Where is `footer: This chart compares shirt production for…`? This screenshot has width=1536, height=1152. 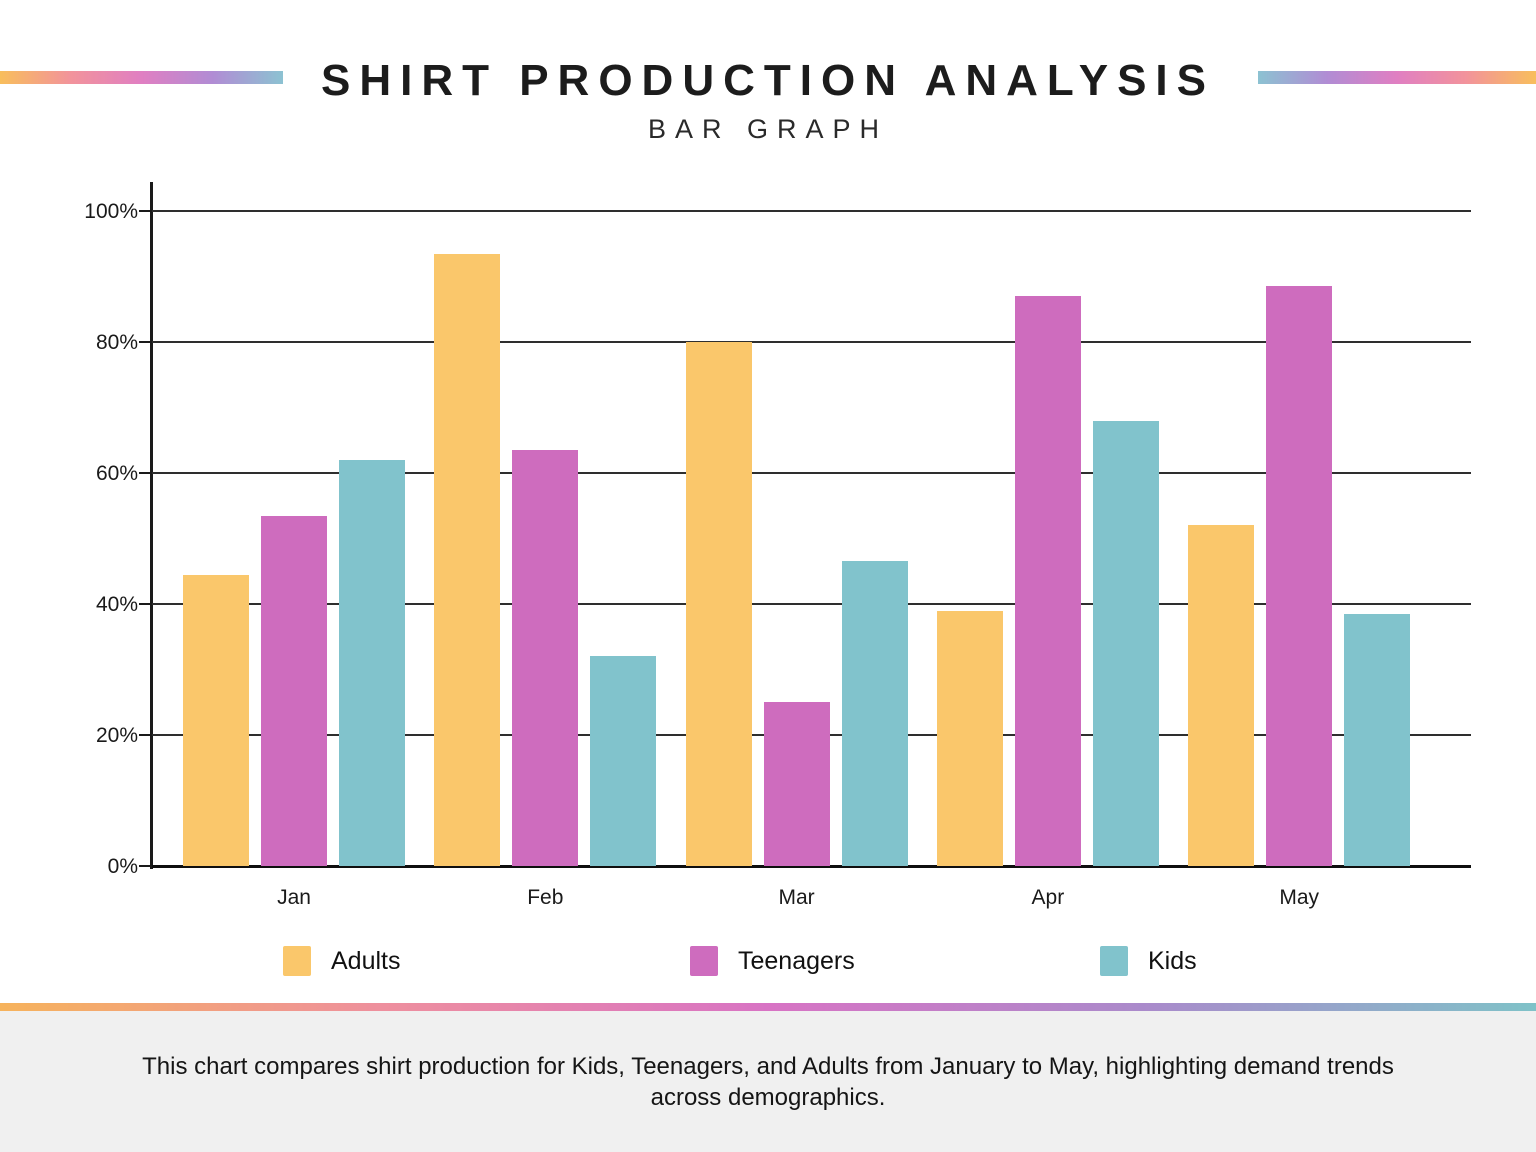
footer: This chart compares shirt production for… is located at coordinates (768, 1081).